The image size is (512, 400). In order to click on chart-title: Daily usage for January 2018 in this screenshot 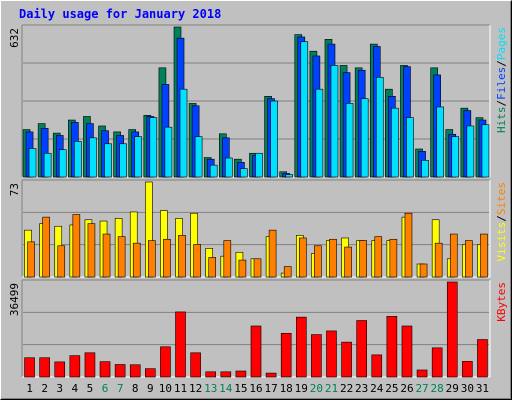, I will do `click(120, 14)`.